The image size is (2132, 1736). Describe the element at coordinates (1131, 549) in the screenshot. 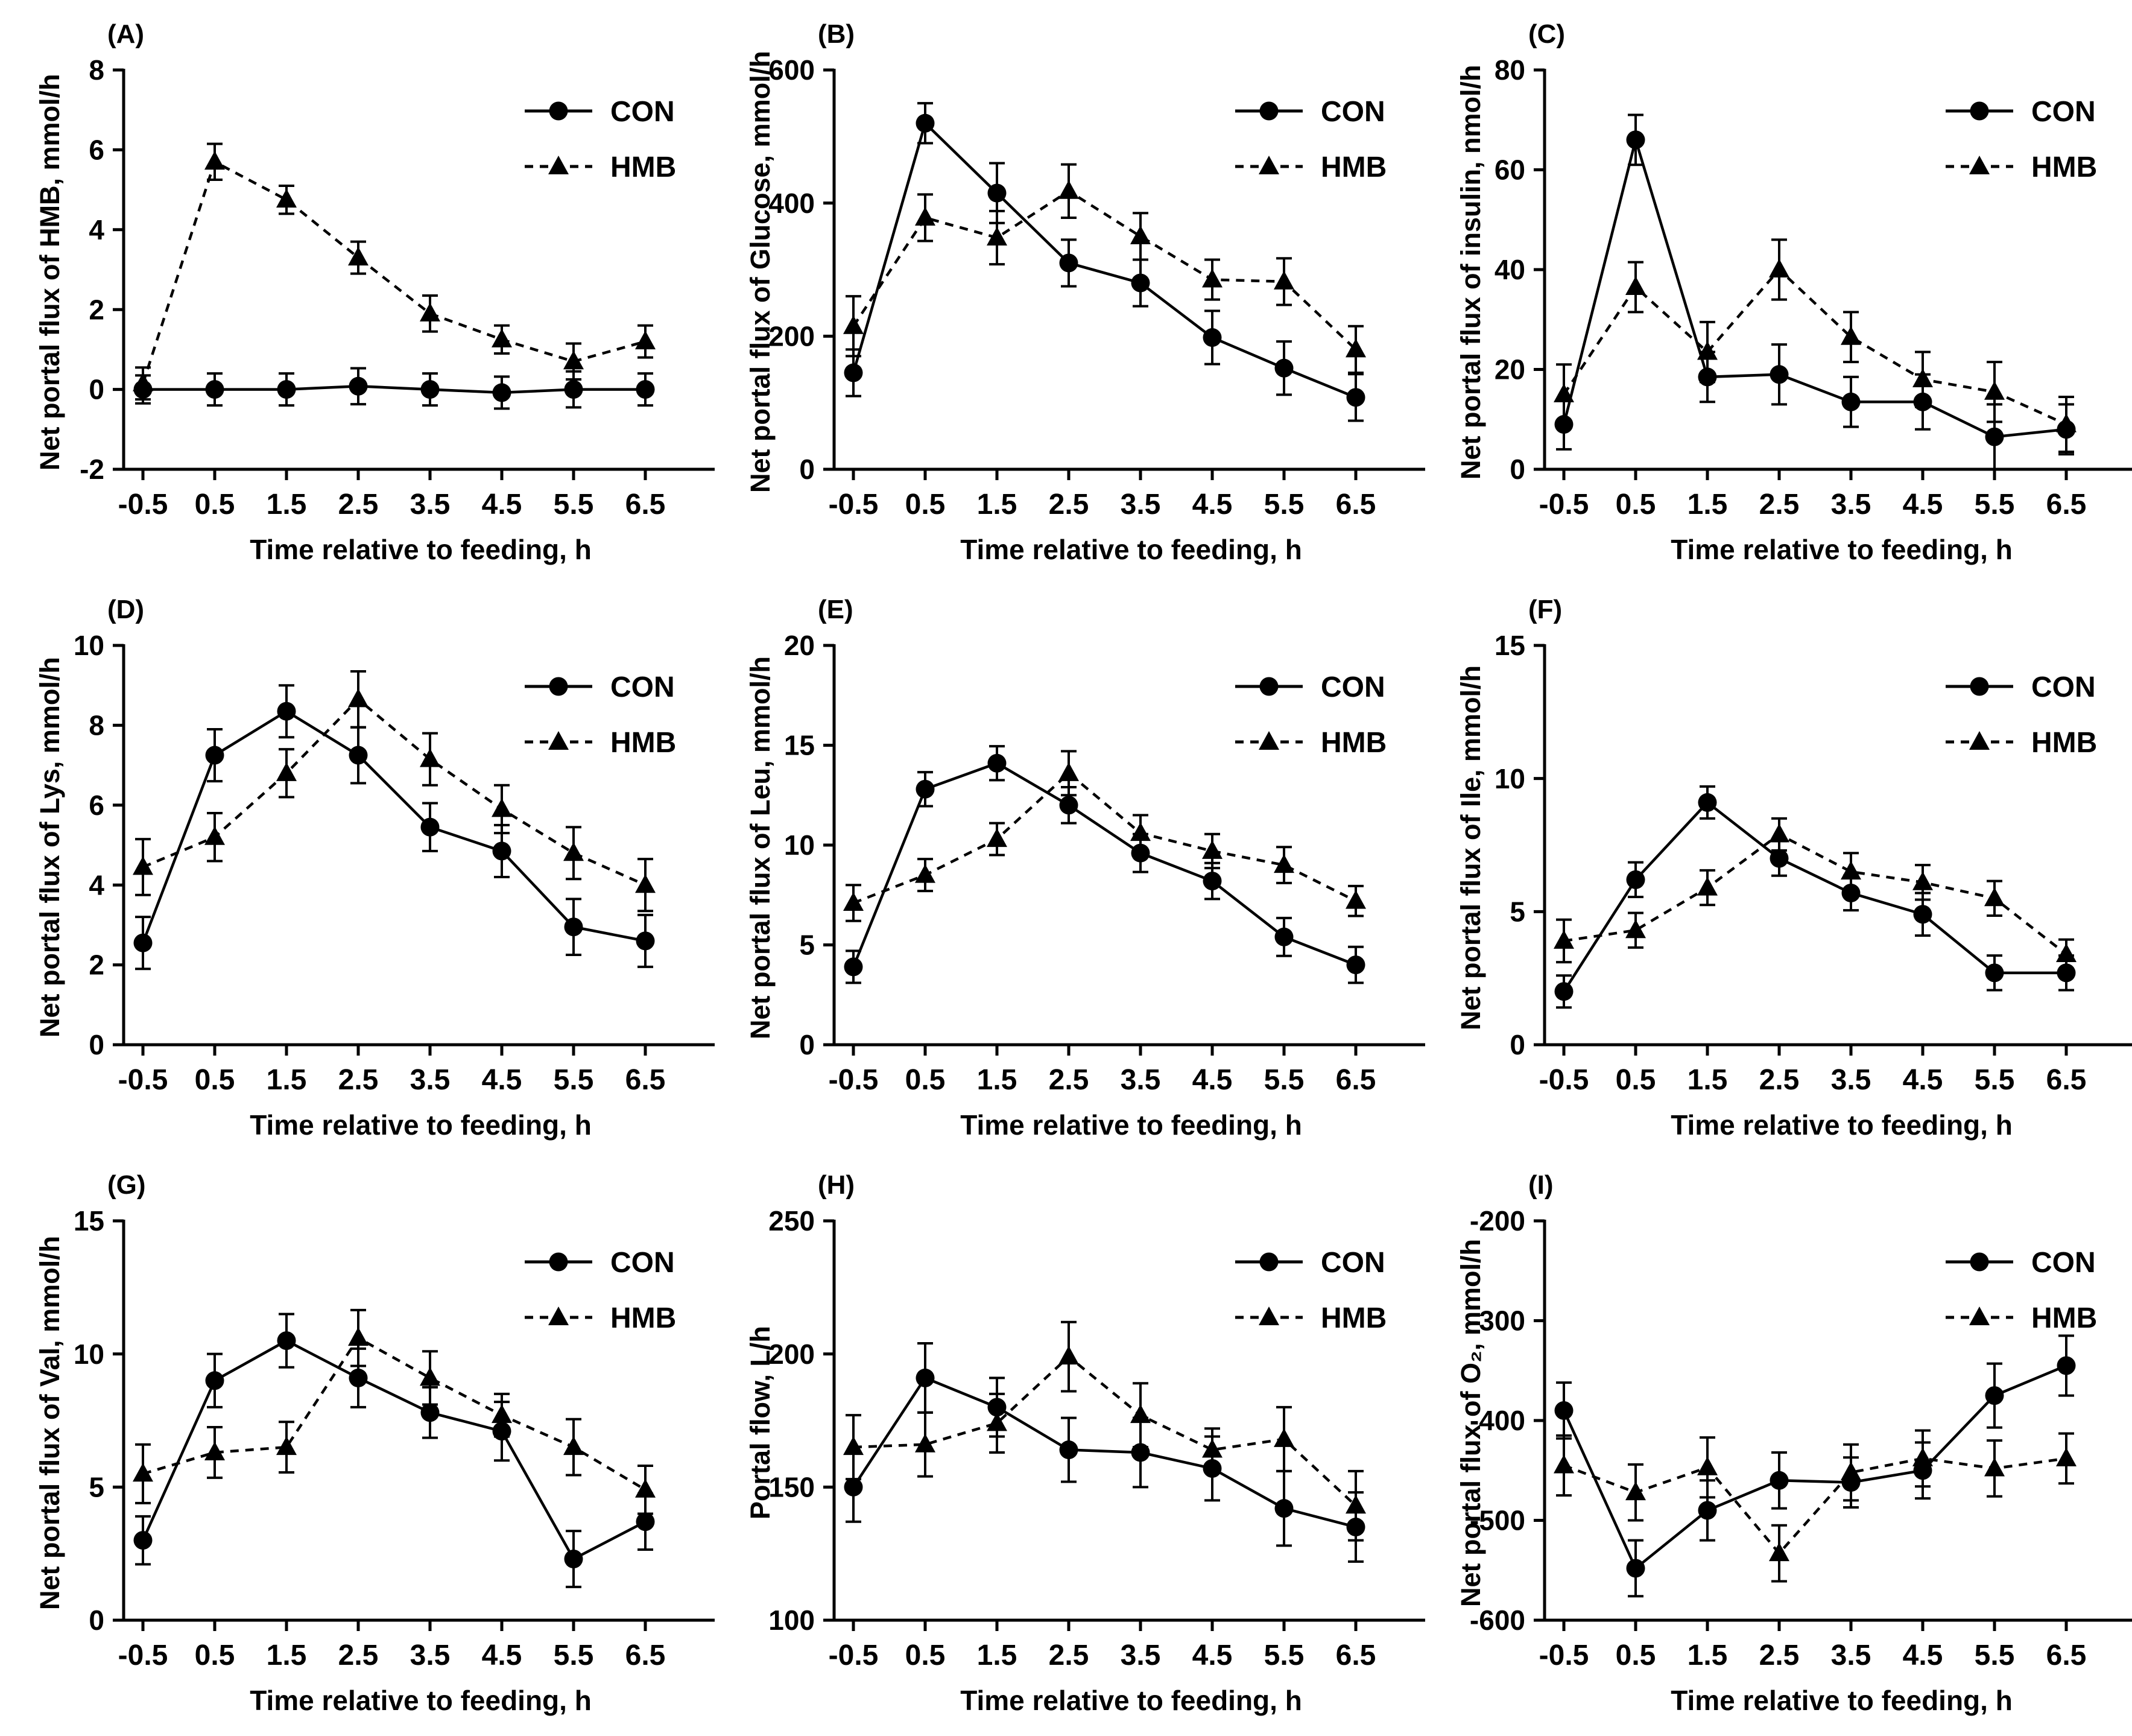

I see `x-axis-label: Time relative to feeding, h` at that location.